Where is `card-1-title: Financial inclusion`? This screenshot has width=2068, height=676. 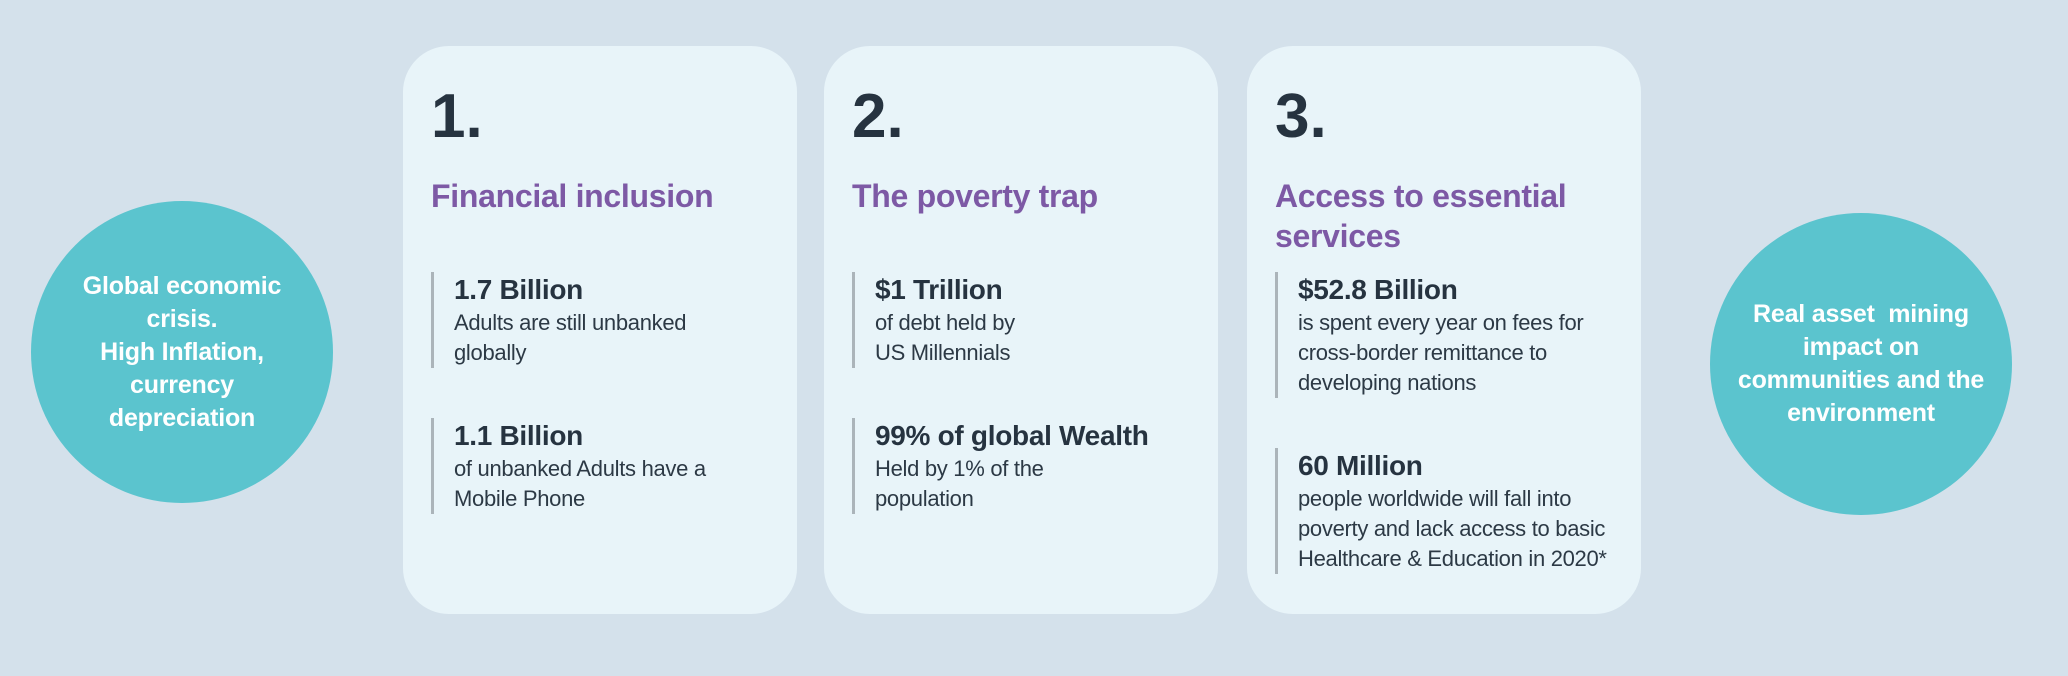
card-1-title: Financial inclusion is located at coordinates (572, 196).